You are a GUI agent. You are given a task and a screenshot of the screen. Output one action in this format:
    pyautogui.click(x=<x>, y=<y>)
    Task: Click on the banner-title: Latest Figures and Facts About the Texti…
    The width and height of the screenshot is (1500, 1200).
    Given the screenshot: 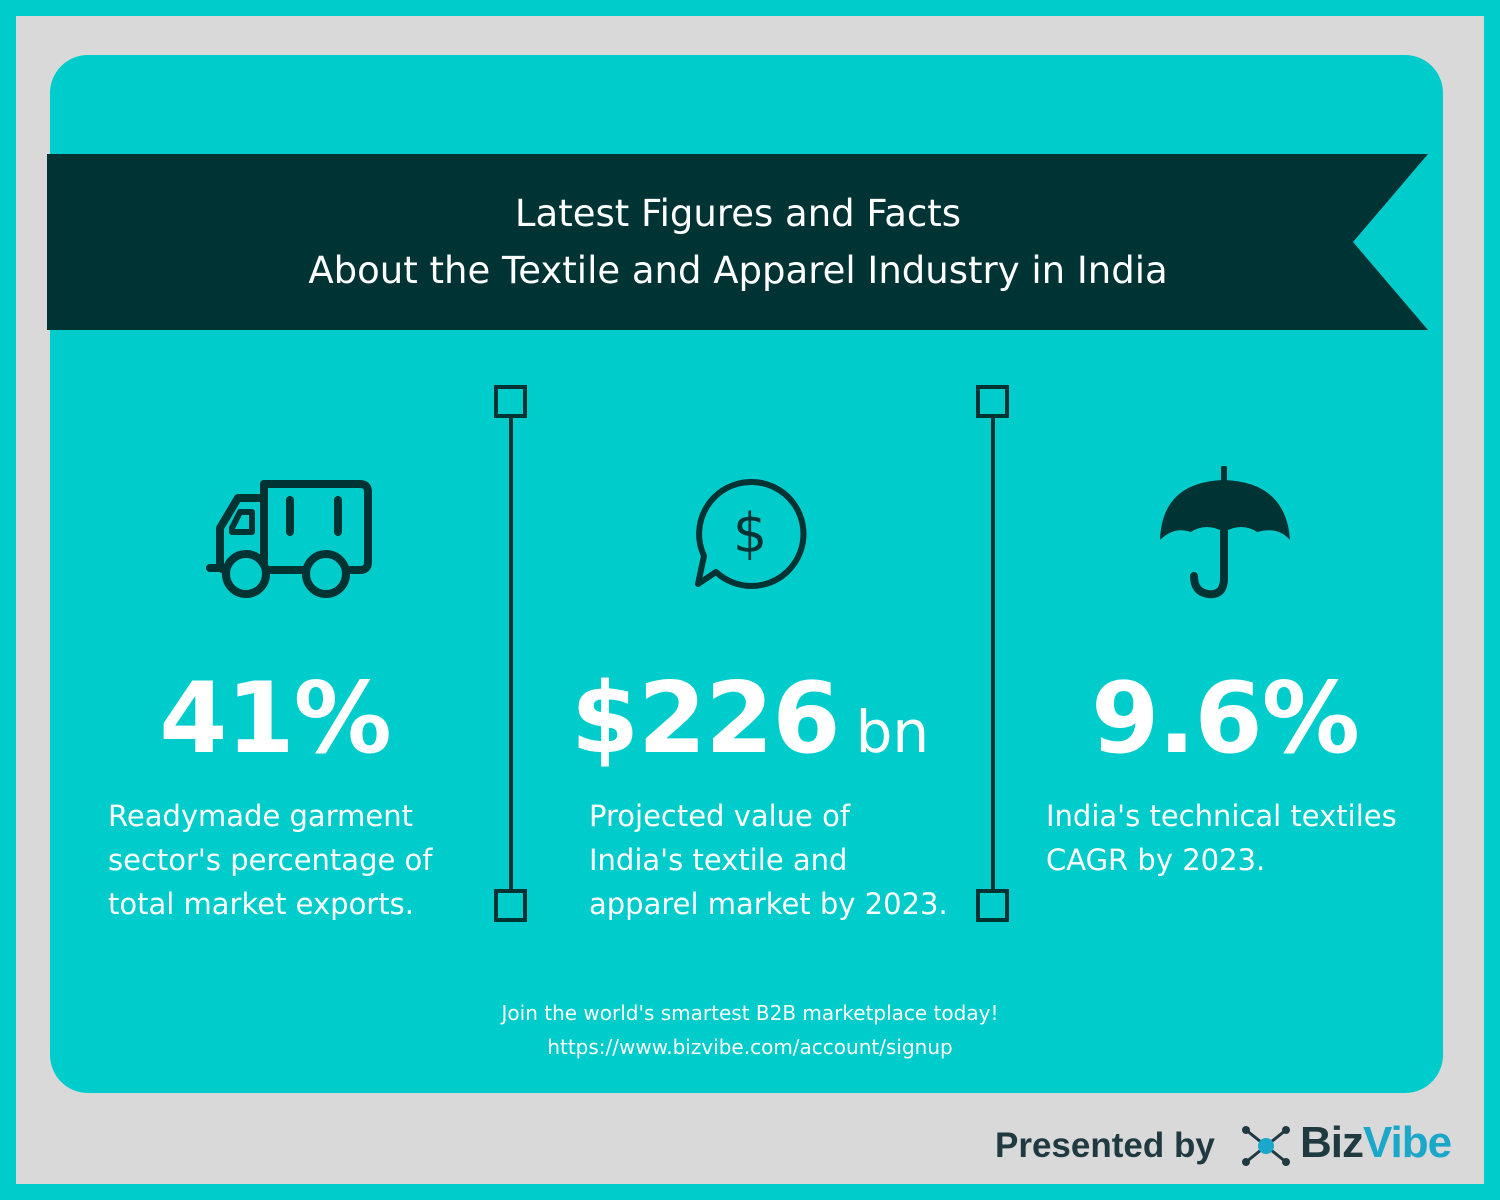 What is the action you would take?
    pyautogui.click(x=773, y=242)
    